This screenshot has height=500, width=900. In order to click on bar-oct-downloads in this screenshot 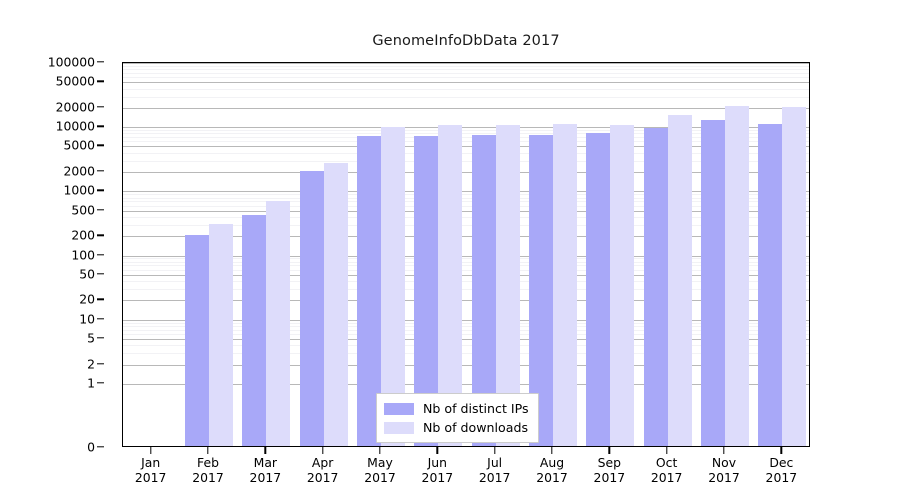, I will do `click(679, 280)`.